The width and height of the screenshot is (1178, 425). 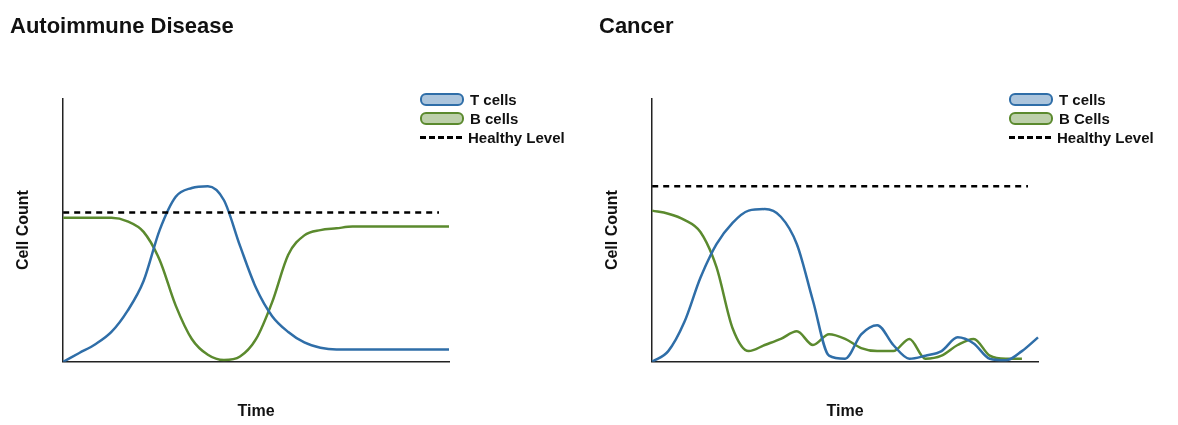 I want to click on chart-title: Autoimmune Disease, so click(x=122, y=26).